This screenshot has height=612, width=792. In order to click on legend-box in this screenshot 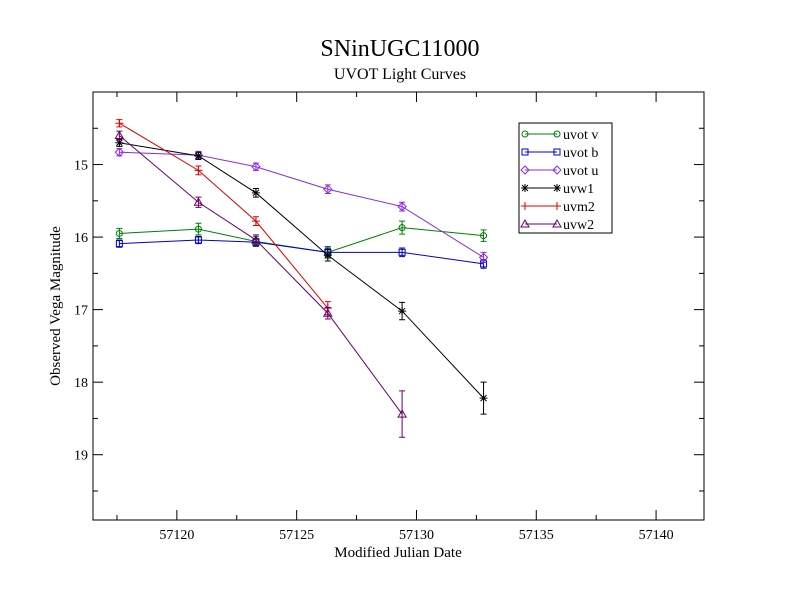, I will do `click(565, 178)`.